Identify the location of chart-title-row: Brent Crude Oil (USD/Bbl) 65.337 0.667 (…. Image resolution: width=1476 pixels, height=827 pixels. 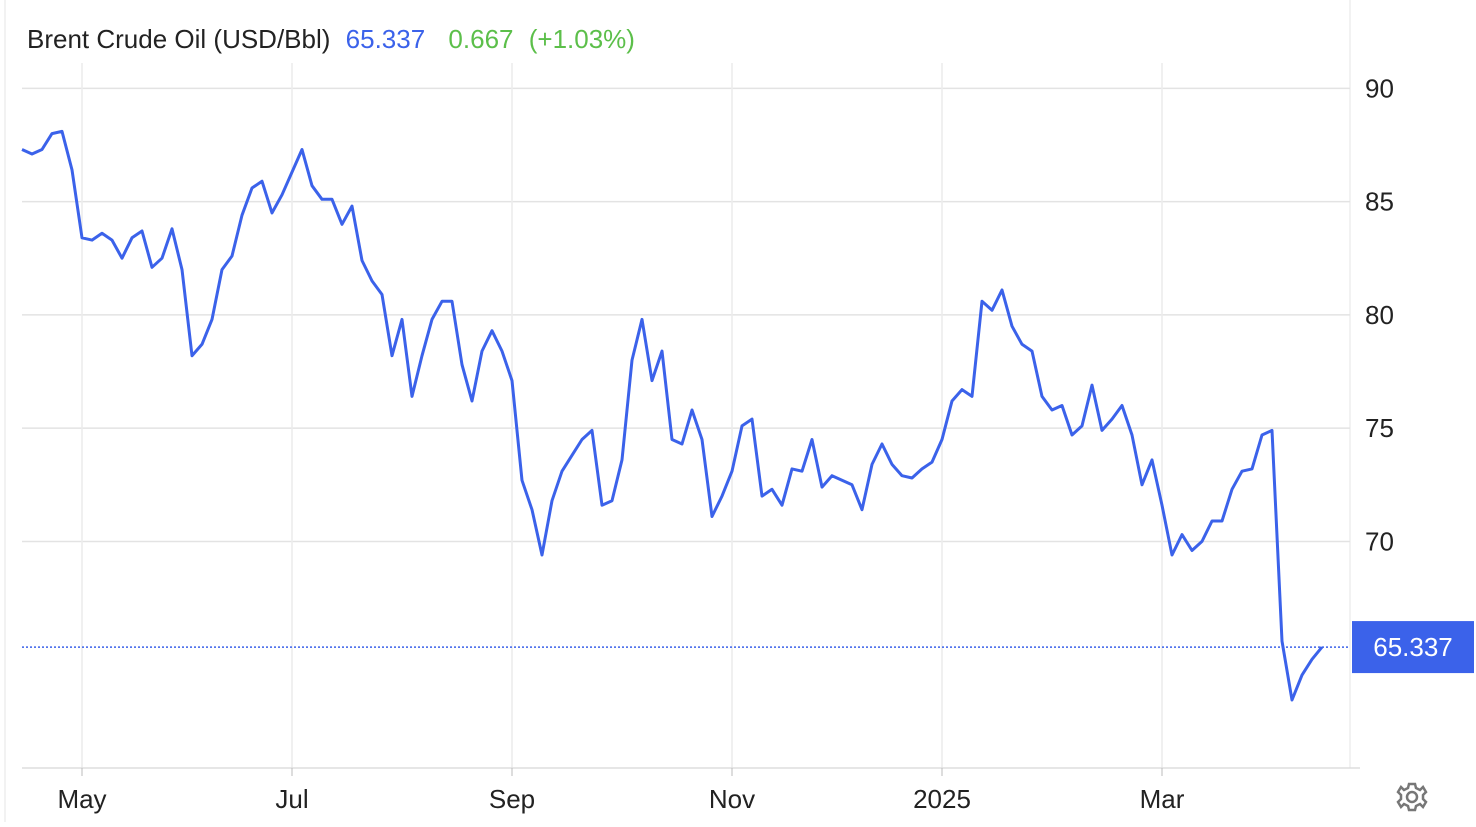
(331, 39).